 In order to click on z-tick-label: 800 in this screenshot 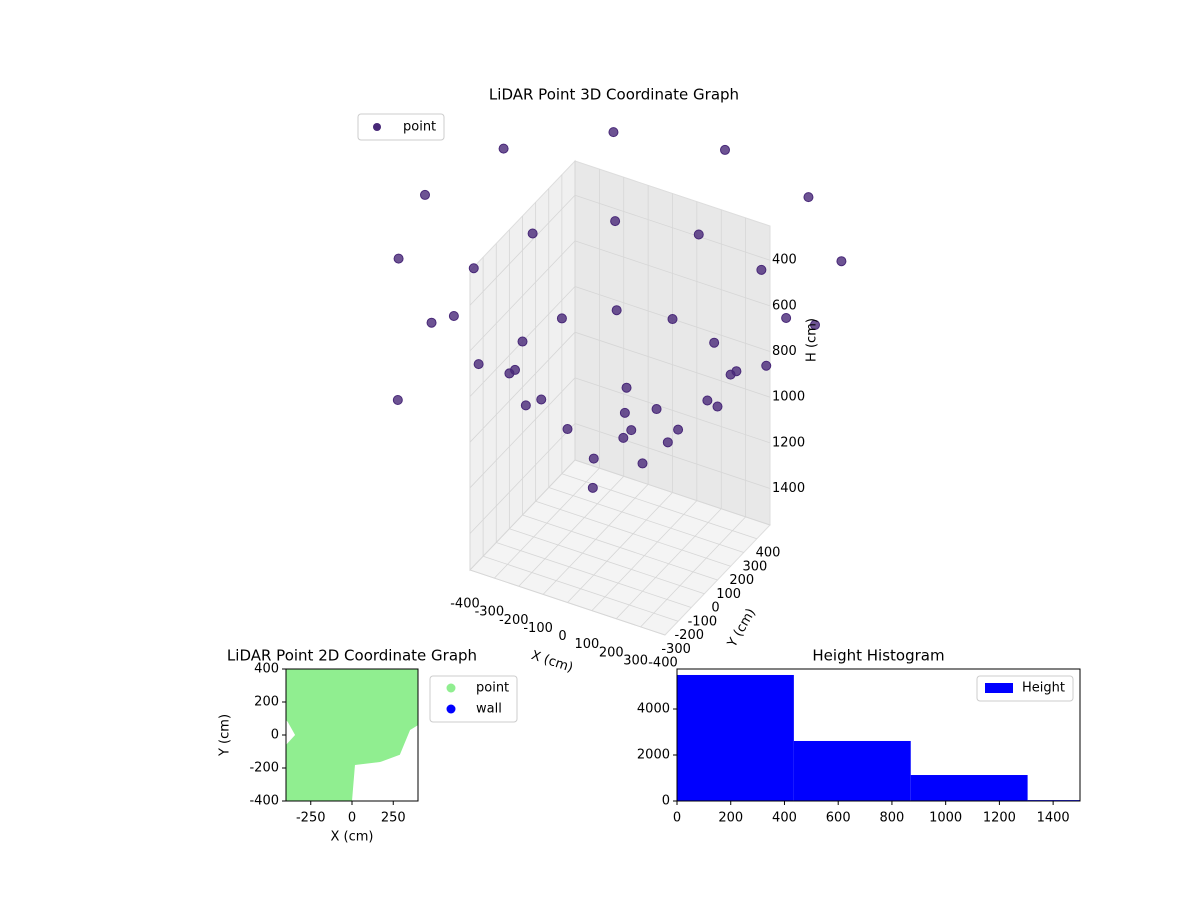, I will do `click(784, 351)`.